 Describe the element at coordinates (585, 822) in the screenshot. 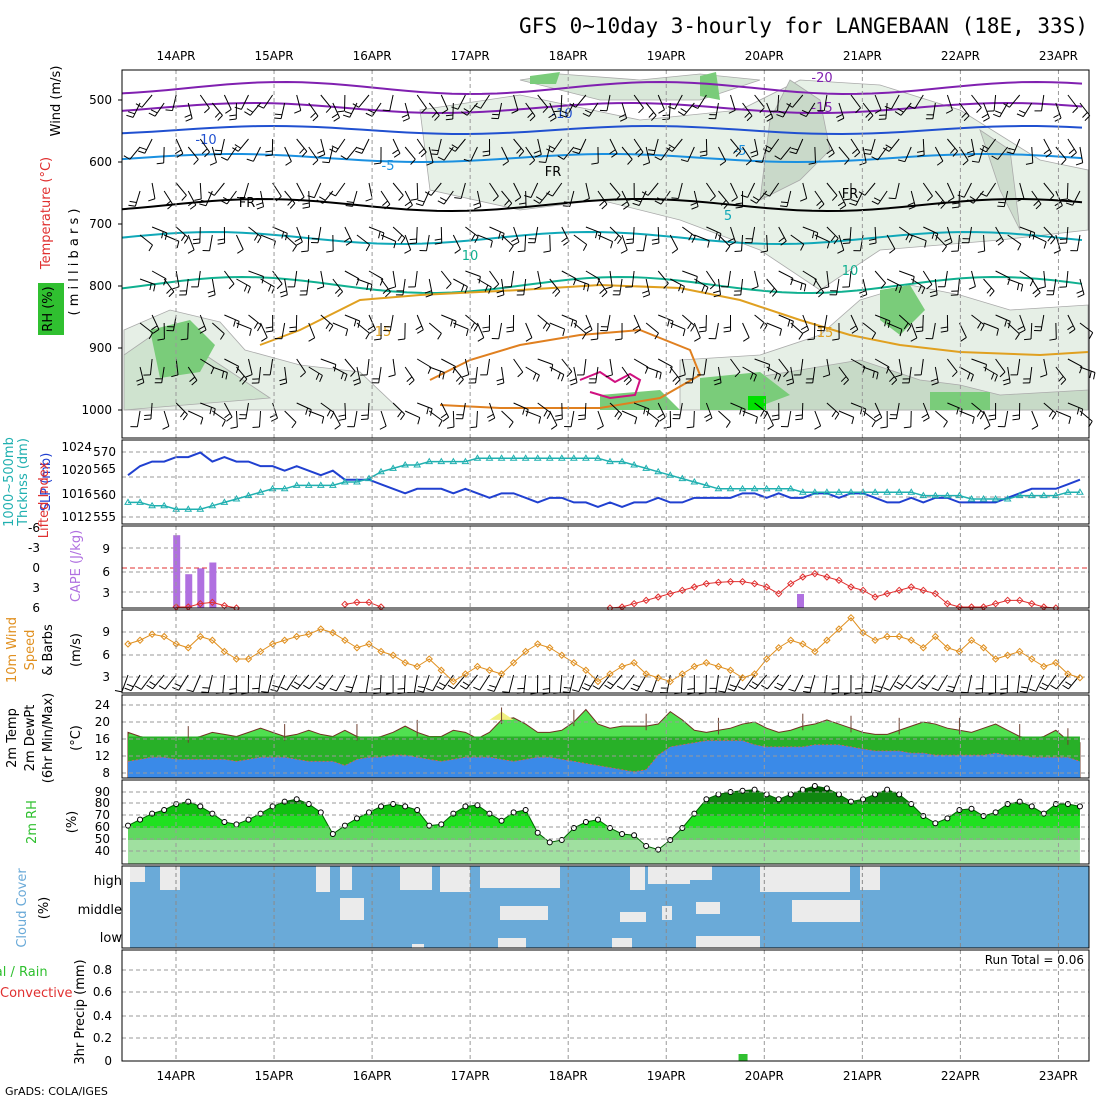

I see `rh-marker` at that location.